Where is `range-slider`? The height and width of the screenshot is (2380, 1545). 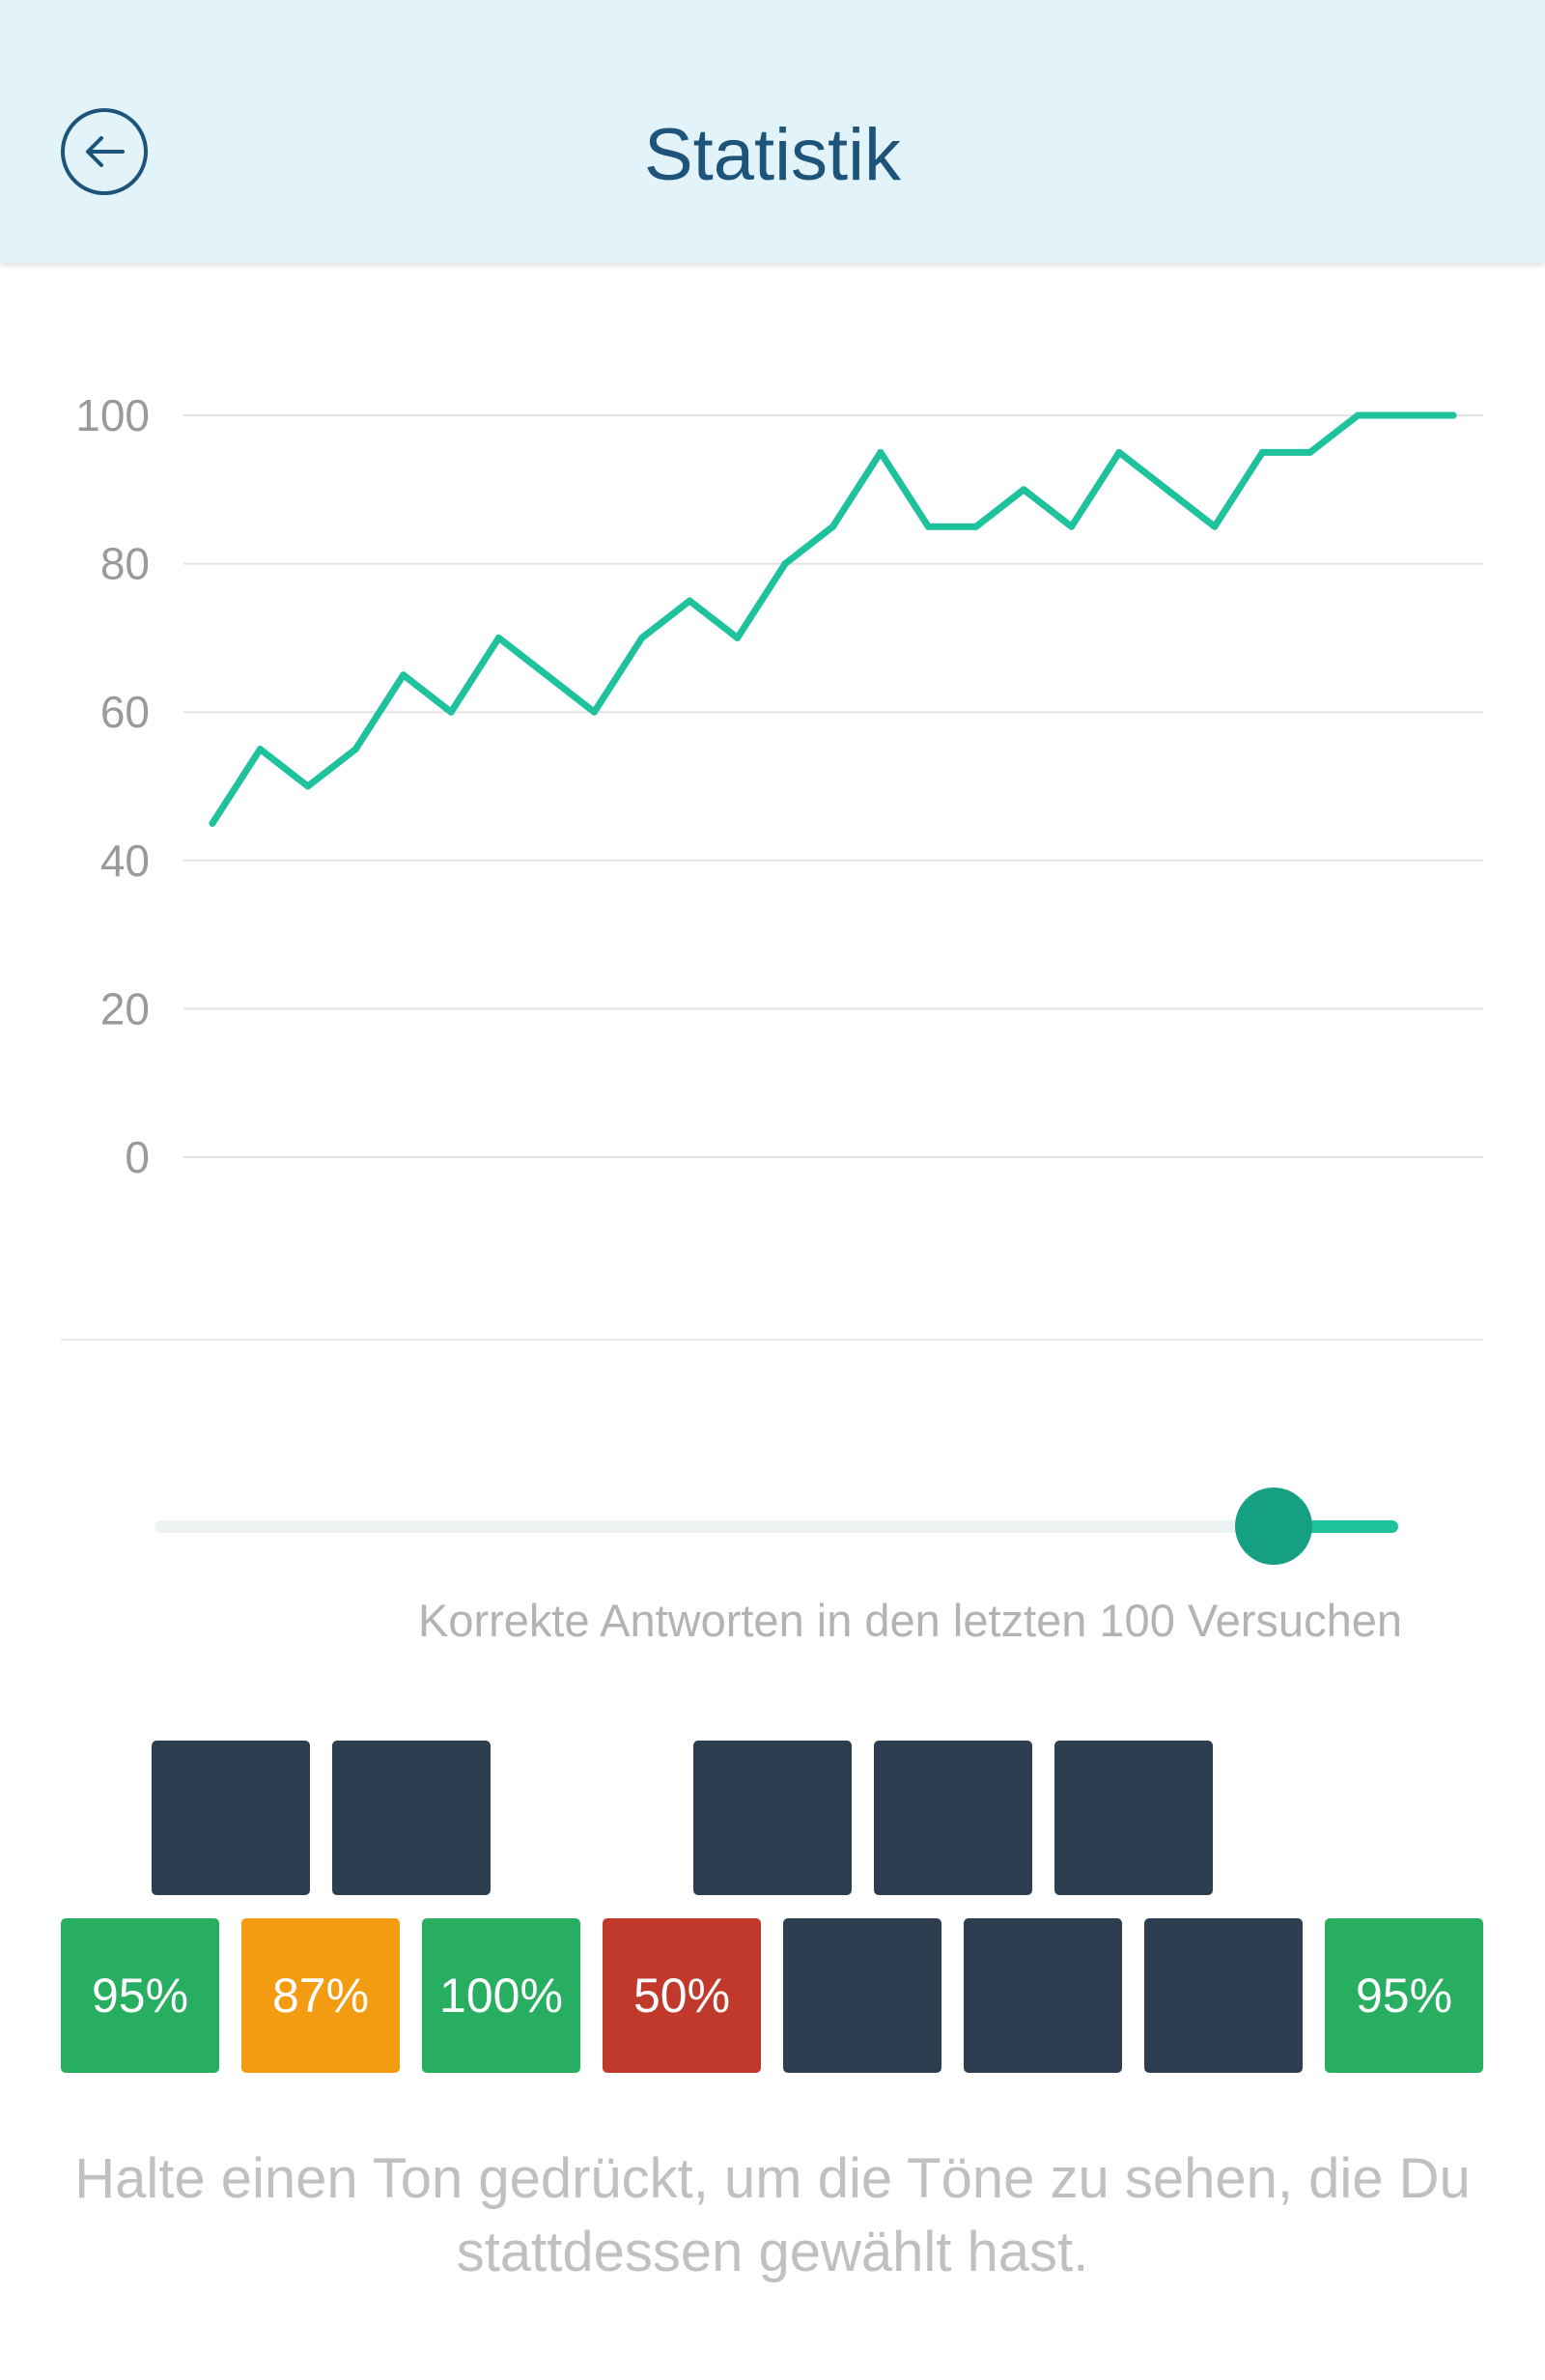
range-slider is located at coordinates (776, 1527).